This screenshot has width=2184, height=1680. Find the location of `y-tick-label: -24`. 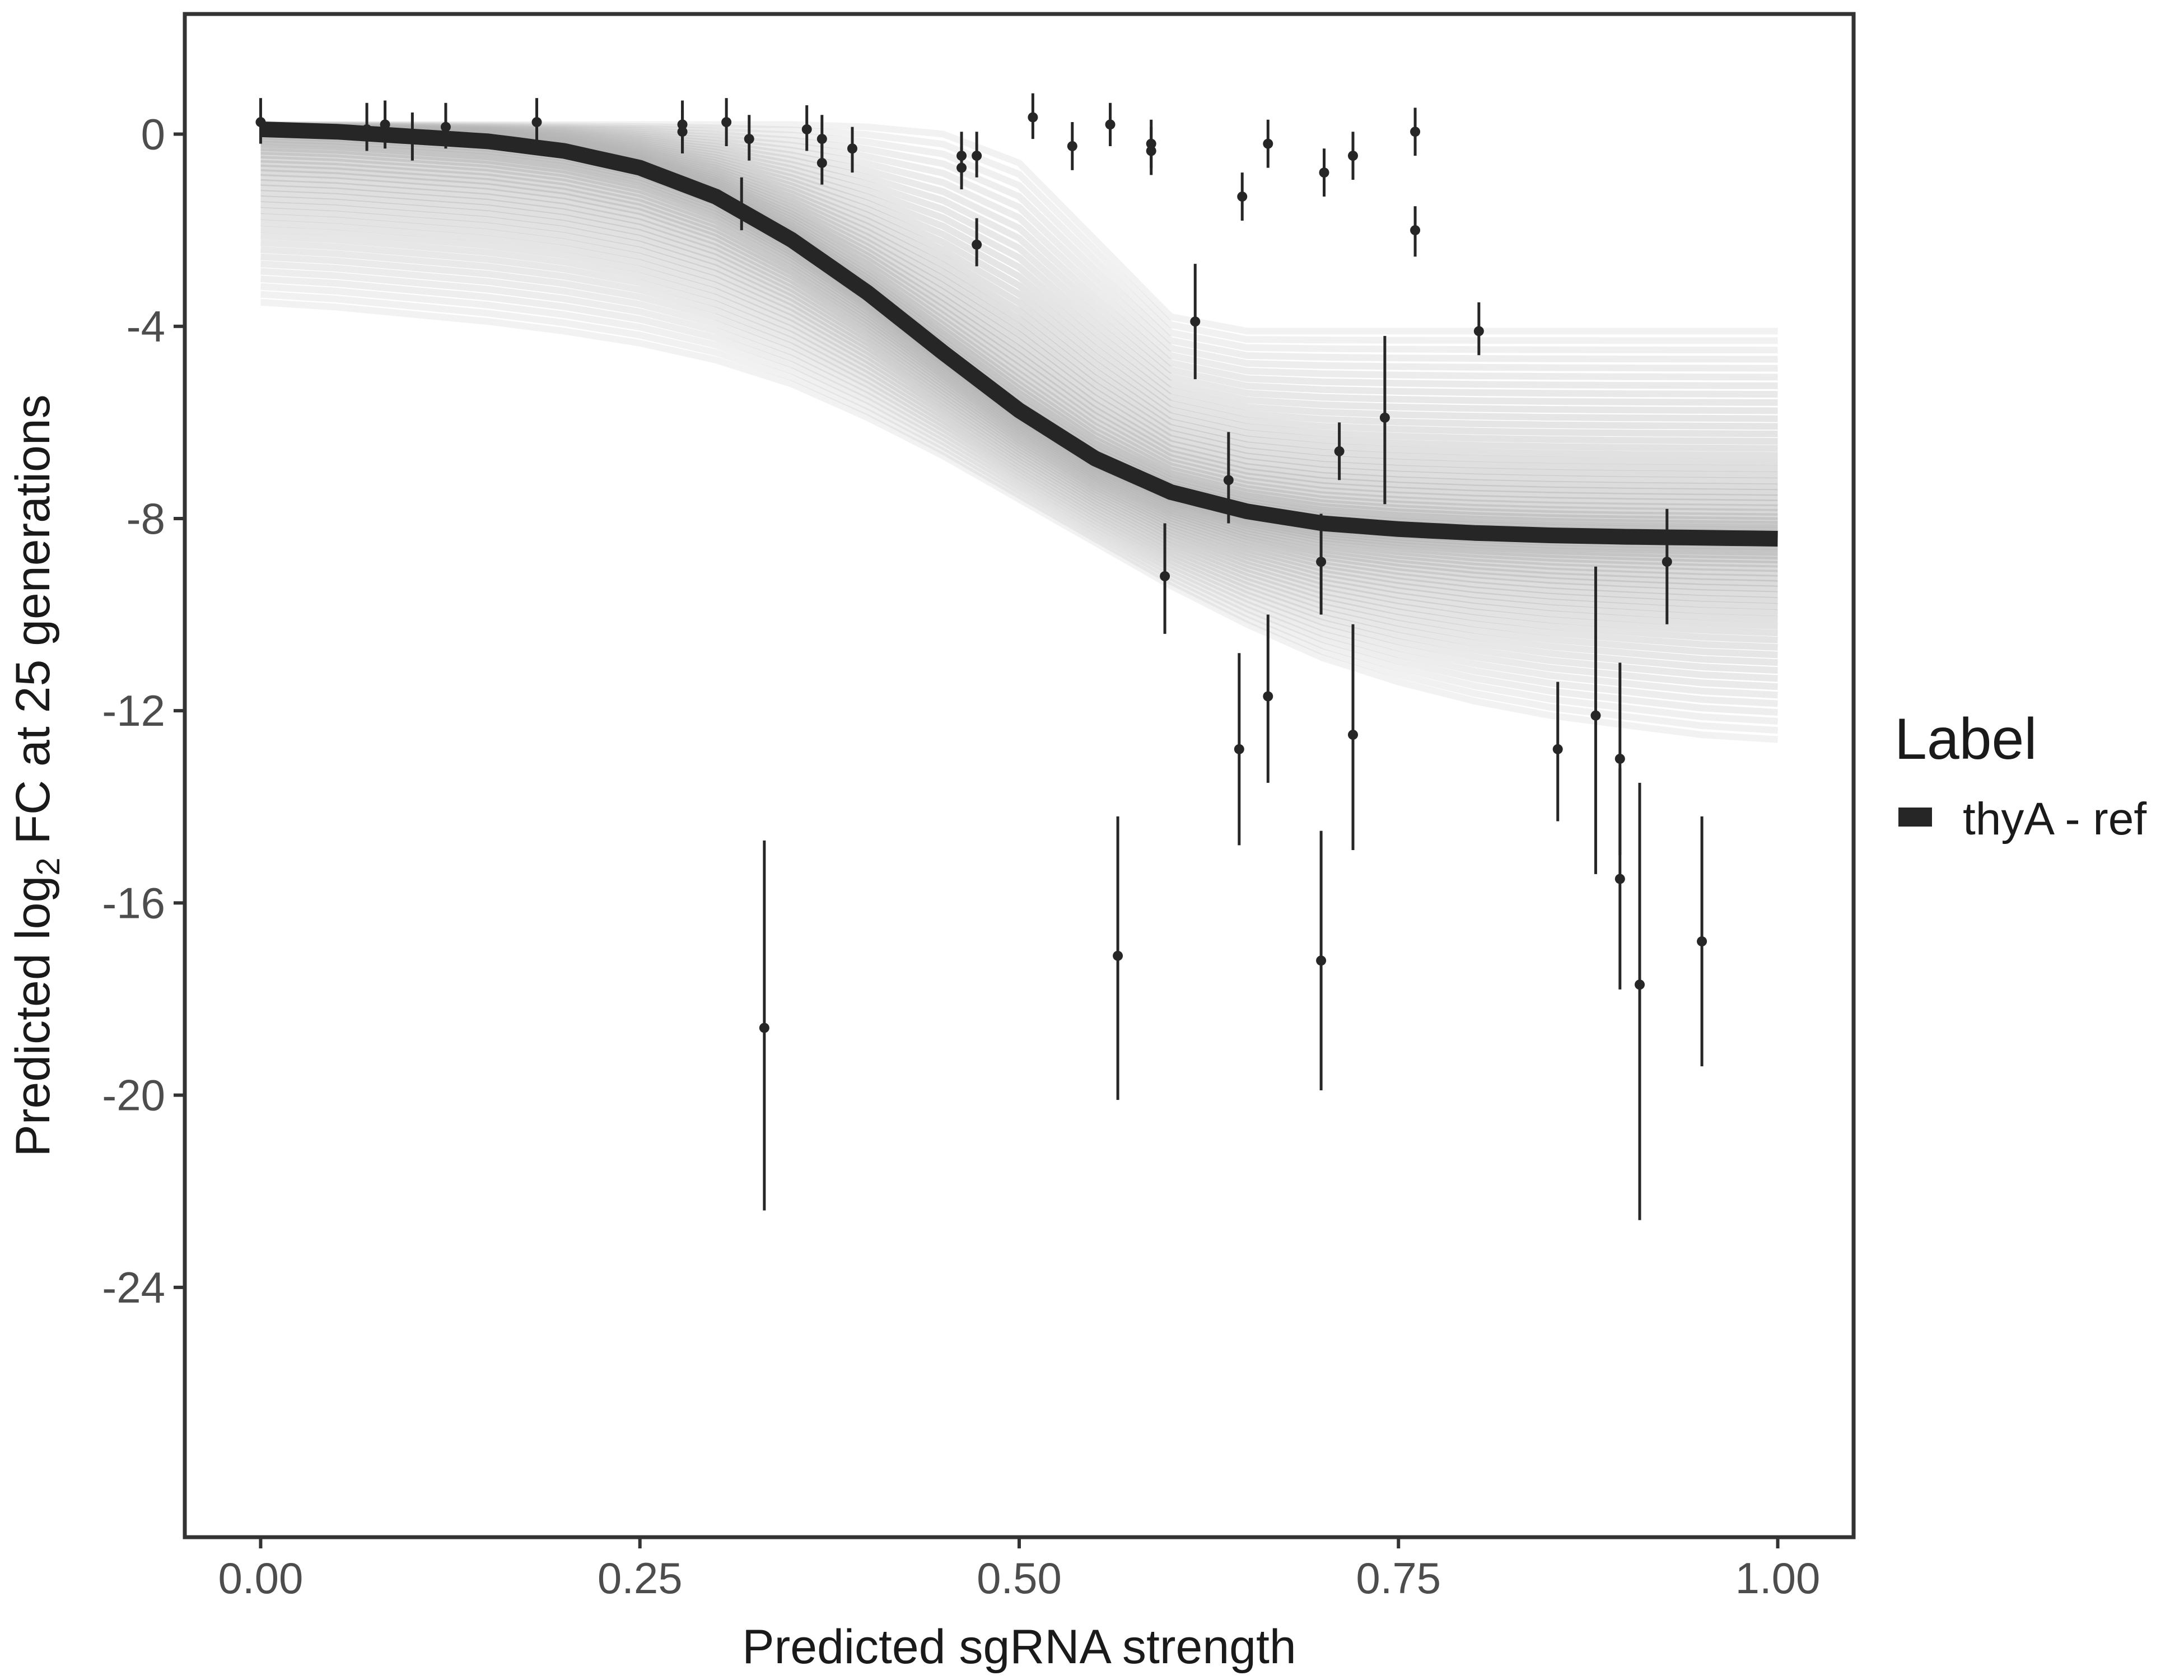

y-tick-label: -24 is located at coordinates (134, 1288).